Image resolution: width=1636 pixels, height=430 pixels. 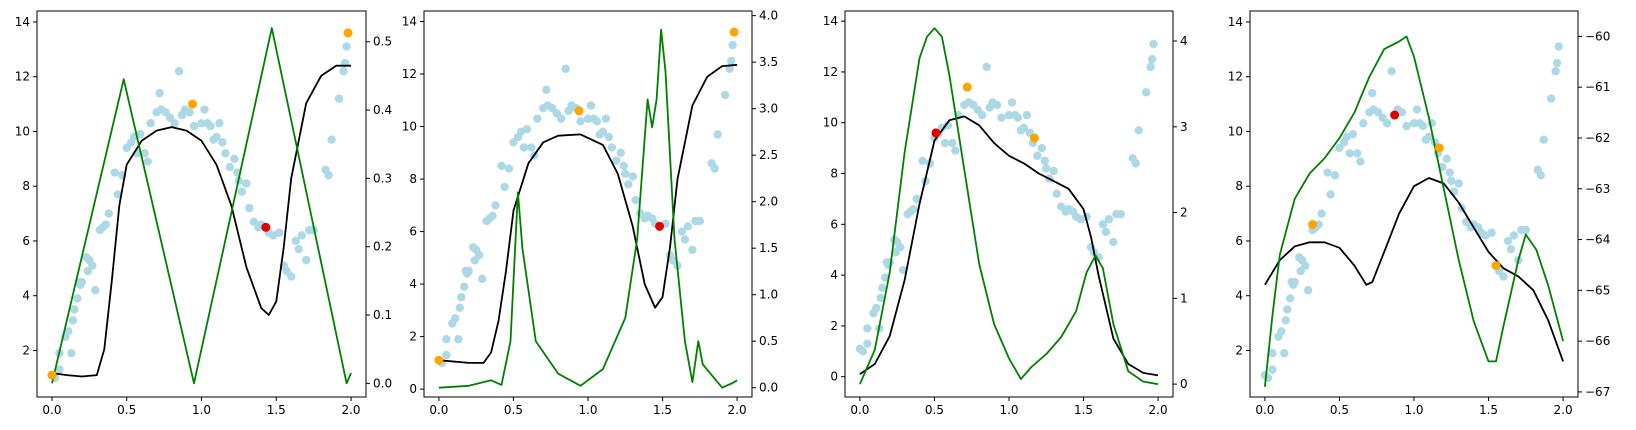 I want to click on y-tick-label: 0, so click(x=413, y=389).